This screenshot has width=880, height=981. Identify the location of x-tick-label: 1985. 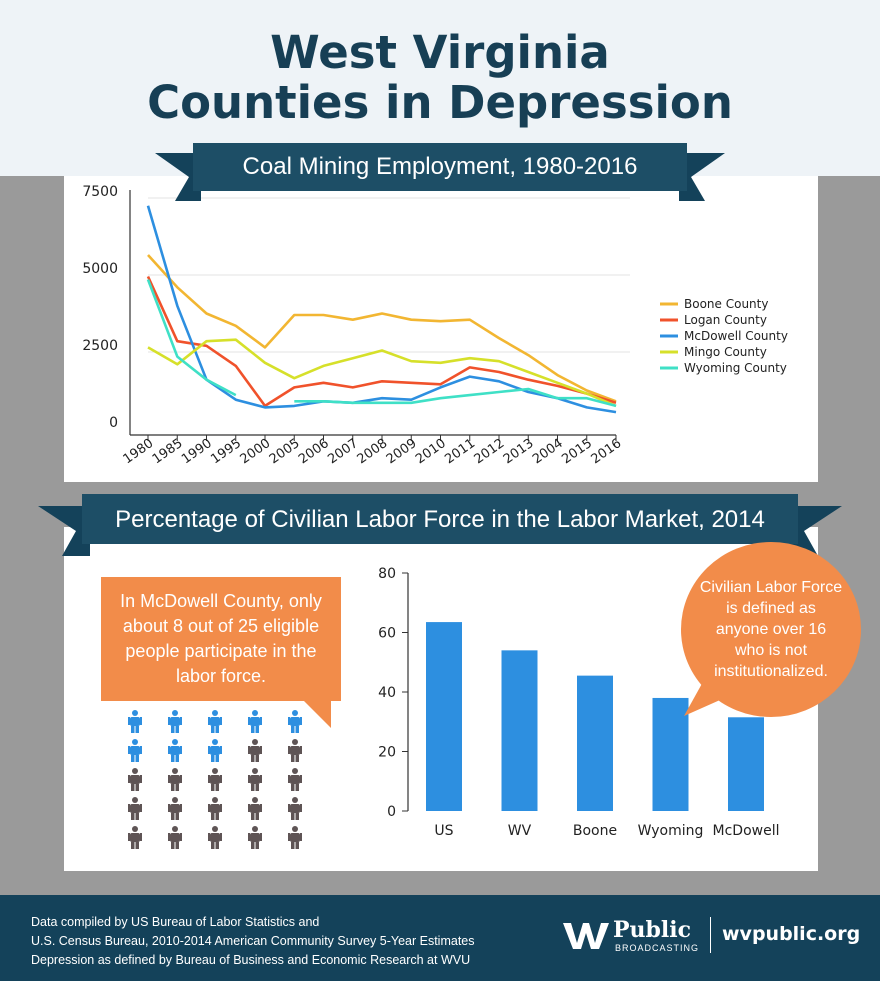
(168, 451).